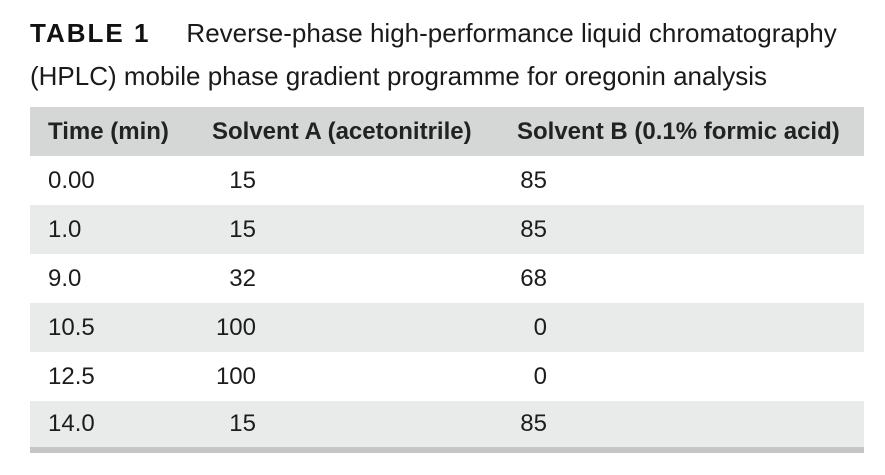 The width and height of the screenshot is (885, 475). I want to click on column-header-solvent-b: Solvent B (0.1% formic acid), so click(678, 131).